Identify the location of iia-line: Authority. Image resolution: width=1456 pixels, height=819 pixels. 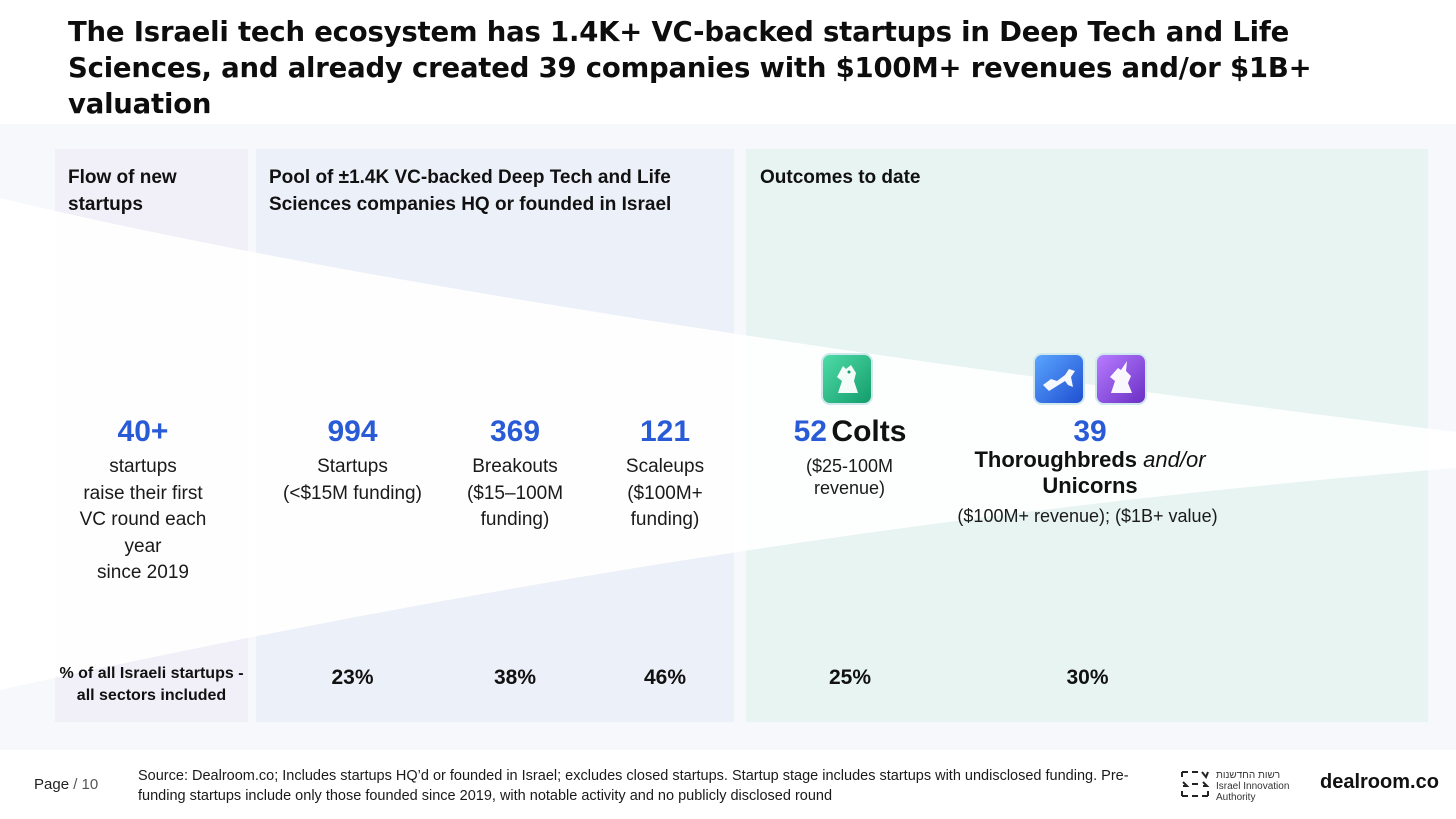
(1236, 797).